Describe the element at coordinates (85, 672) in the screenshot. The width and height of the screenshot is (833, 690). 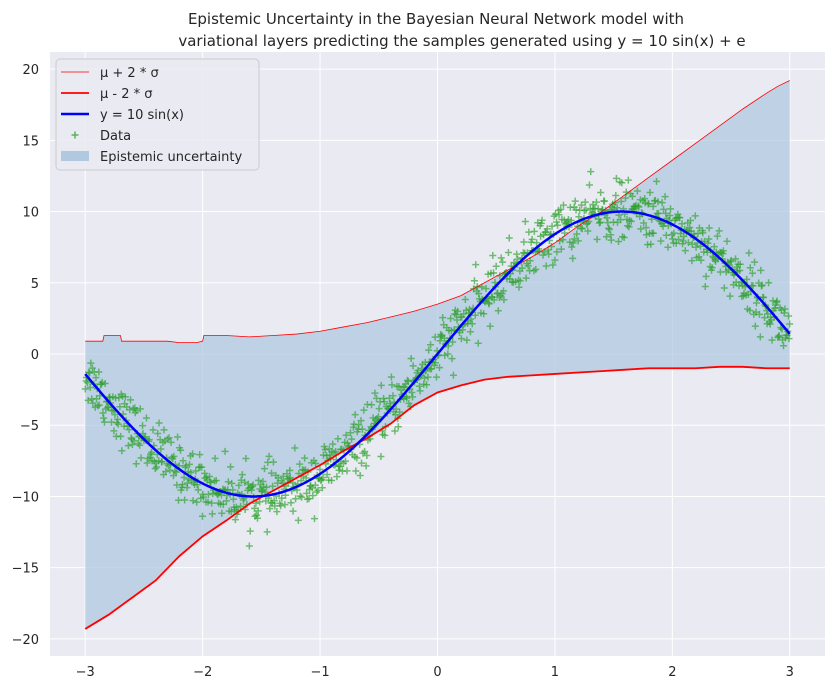
I see `x-tick-label: −3` at that location.